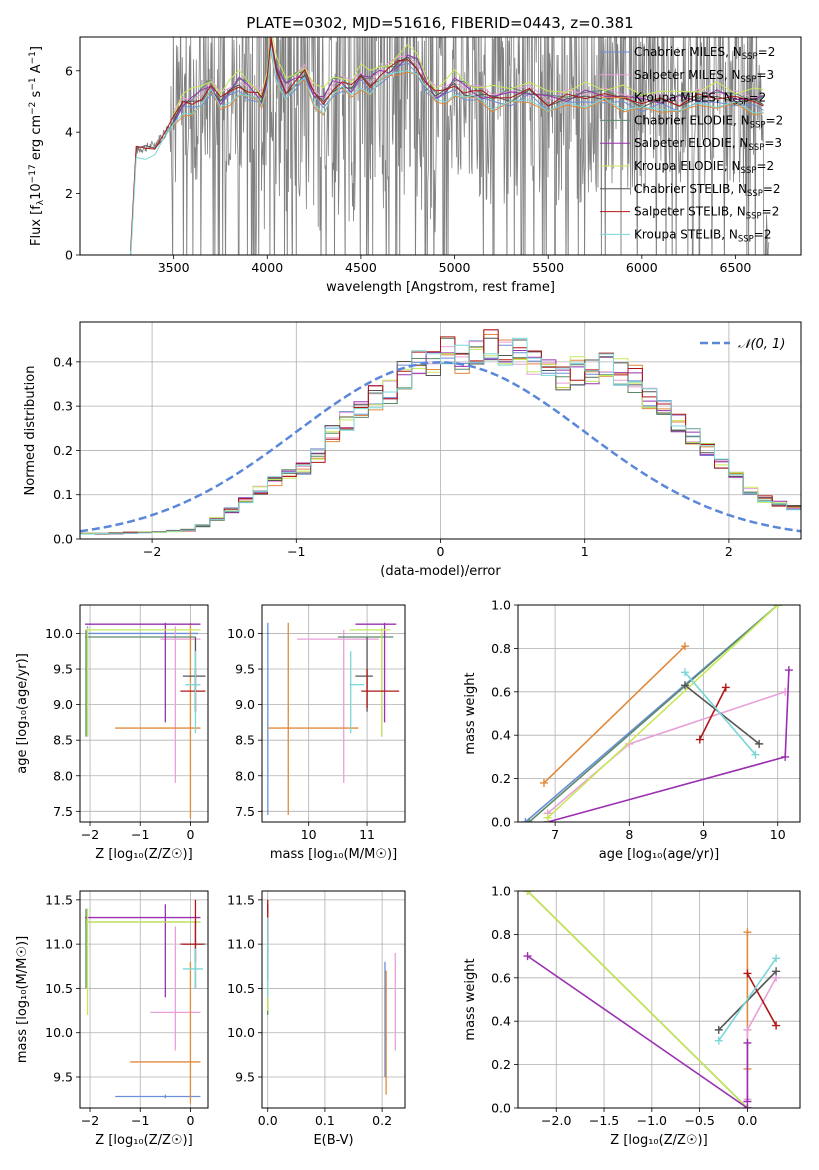  What do you see at coordinates (729, 551) in the screenshot?
I see `x-tick-label: 2` at bounding box center [729, 551].